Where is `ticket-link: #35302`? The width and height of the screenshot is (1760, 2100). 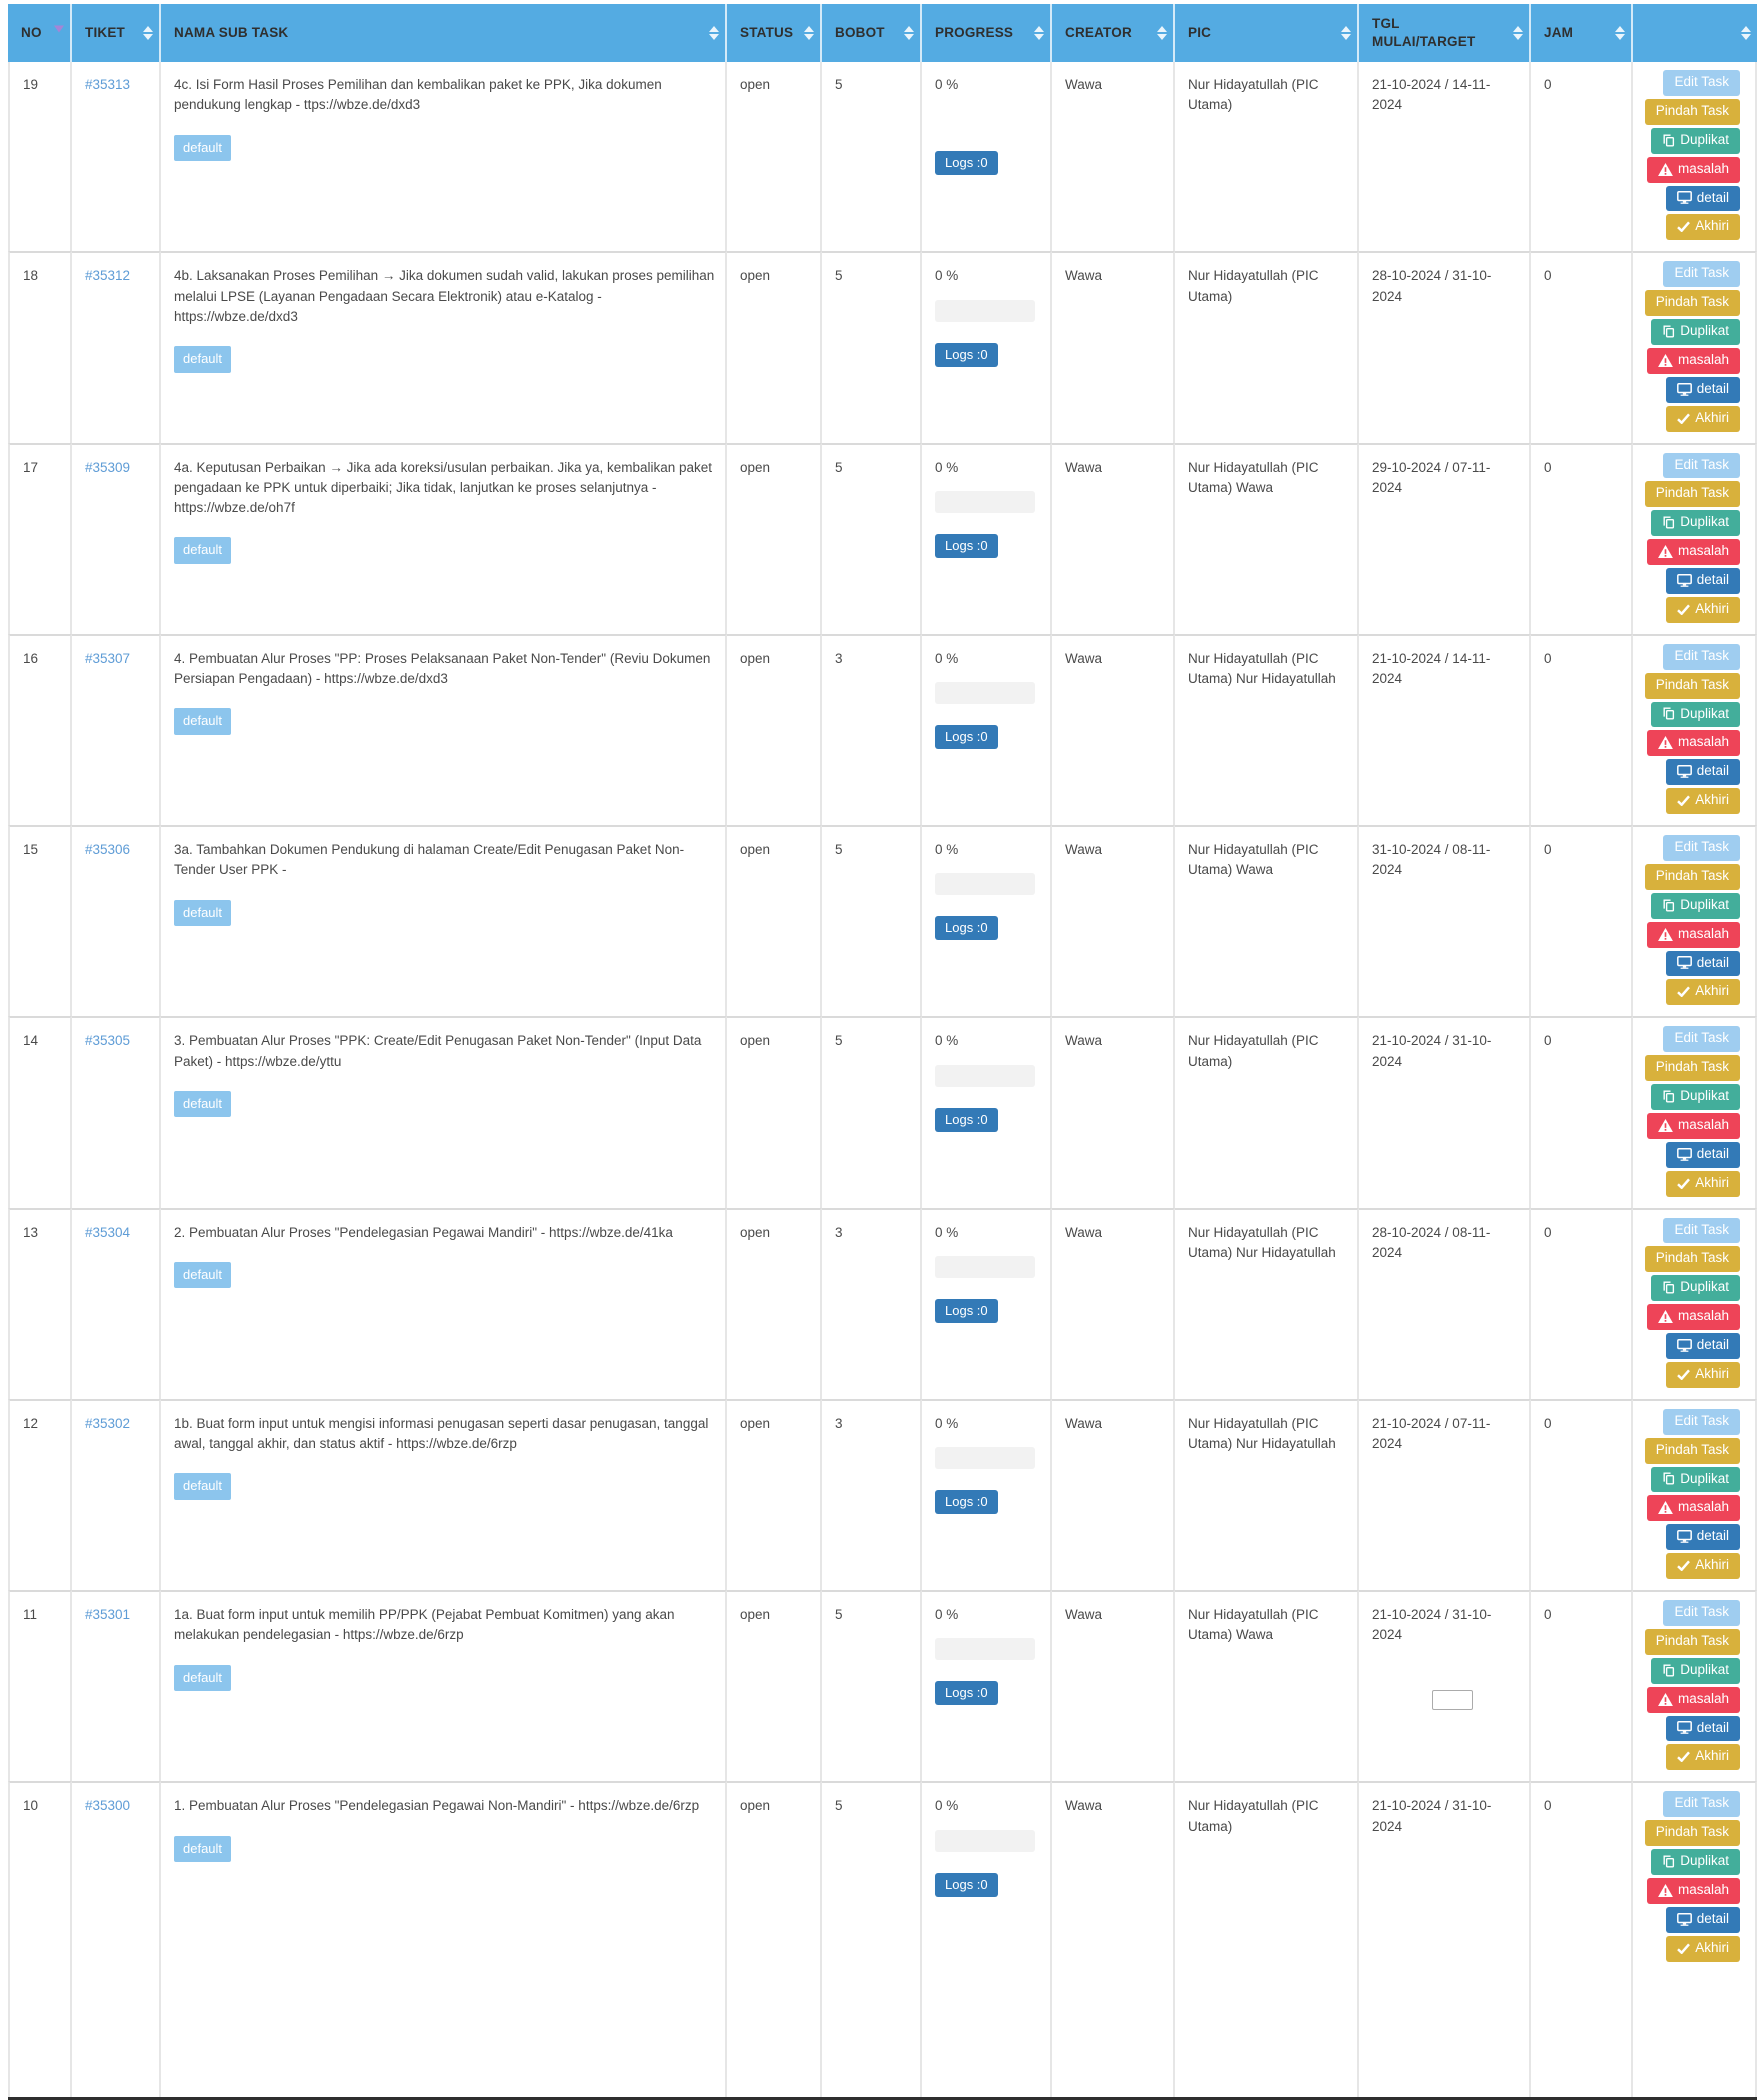 ticket-link: #35302 is located at coordinates (108, 1423).